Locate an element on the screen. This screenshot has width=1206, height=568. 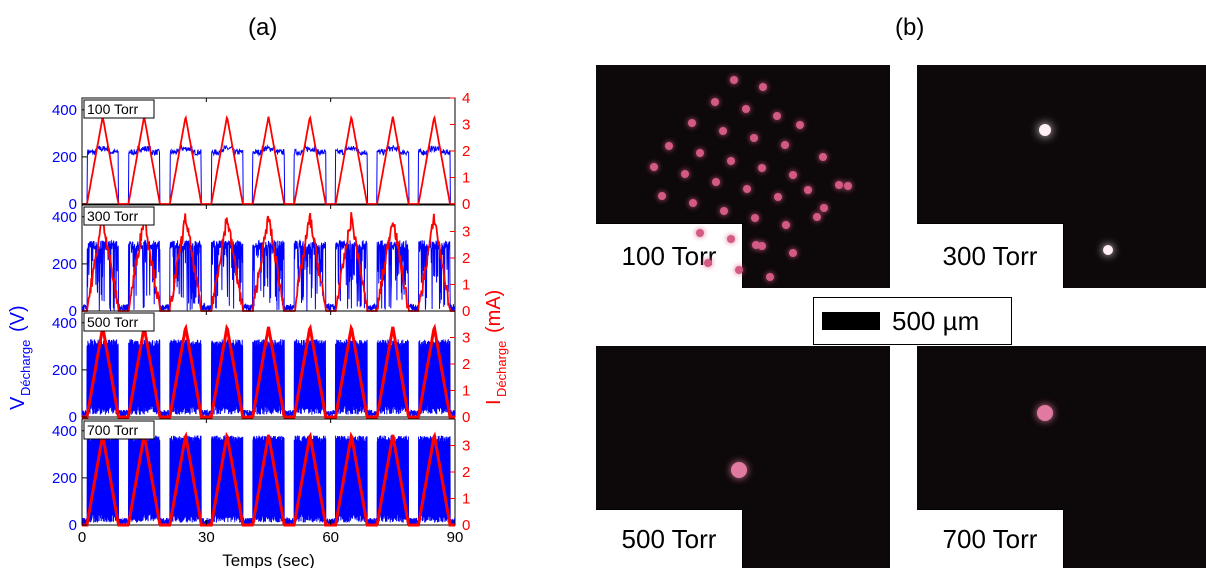
x-tick-label: 90 is located at coordinates (455, 537).